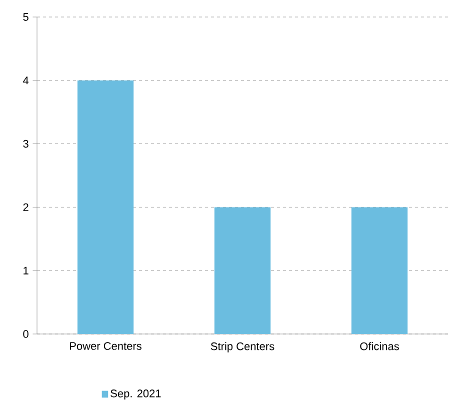  I want to click on y-tick-label: 4, so click(26, 80).